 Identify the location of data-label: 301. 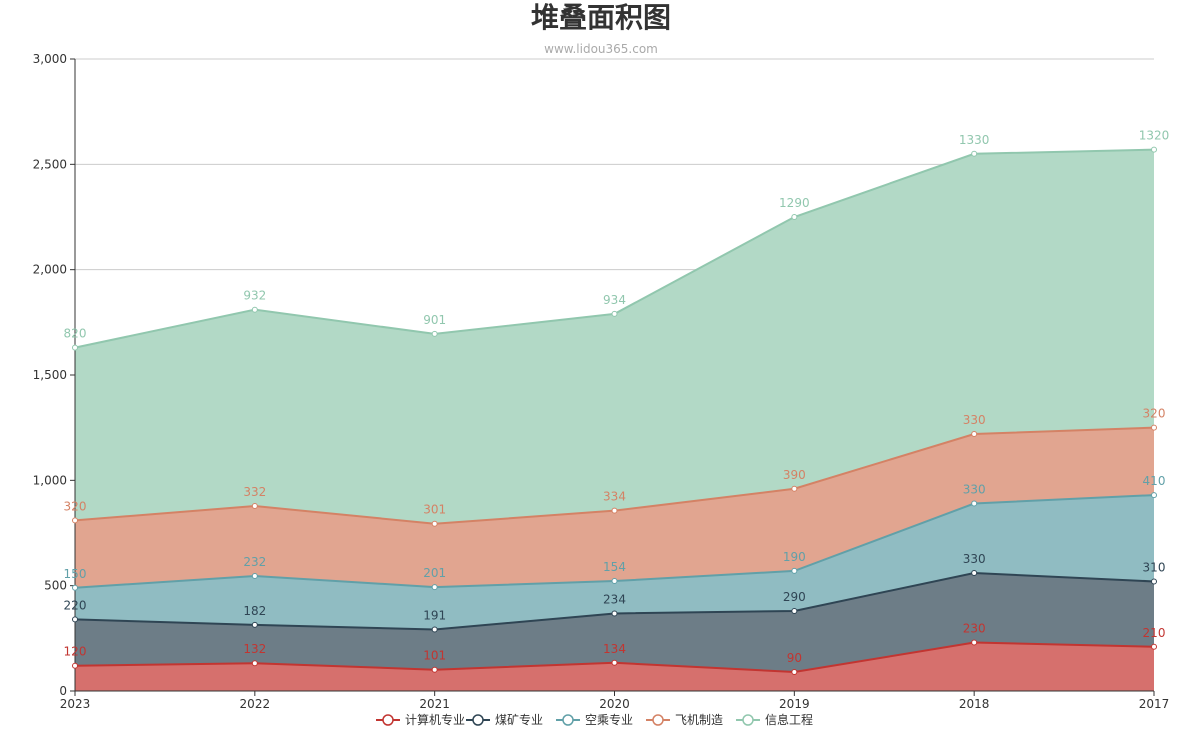
(434, 510).